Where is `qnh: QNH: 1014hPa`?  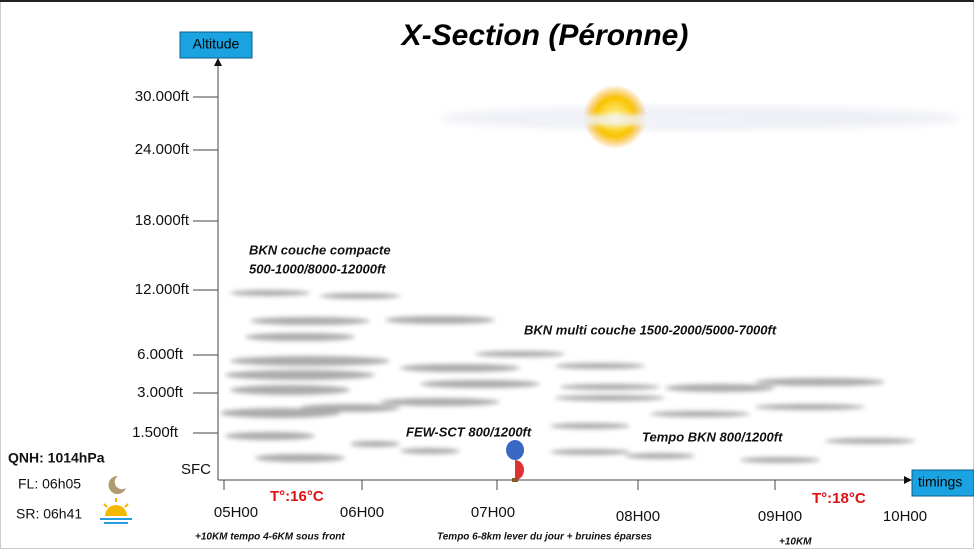 qnh: QNH: 1014hPa is located at coordinates (56, 458).